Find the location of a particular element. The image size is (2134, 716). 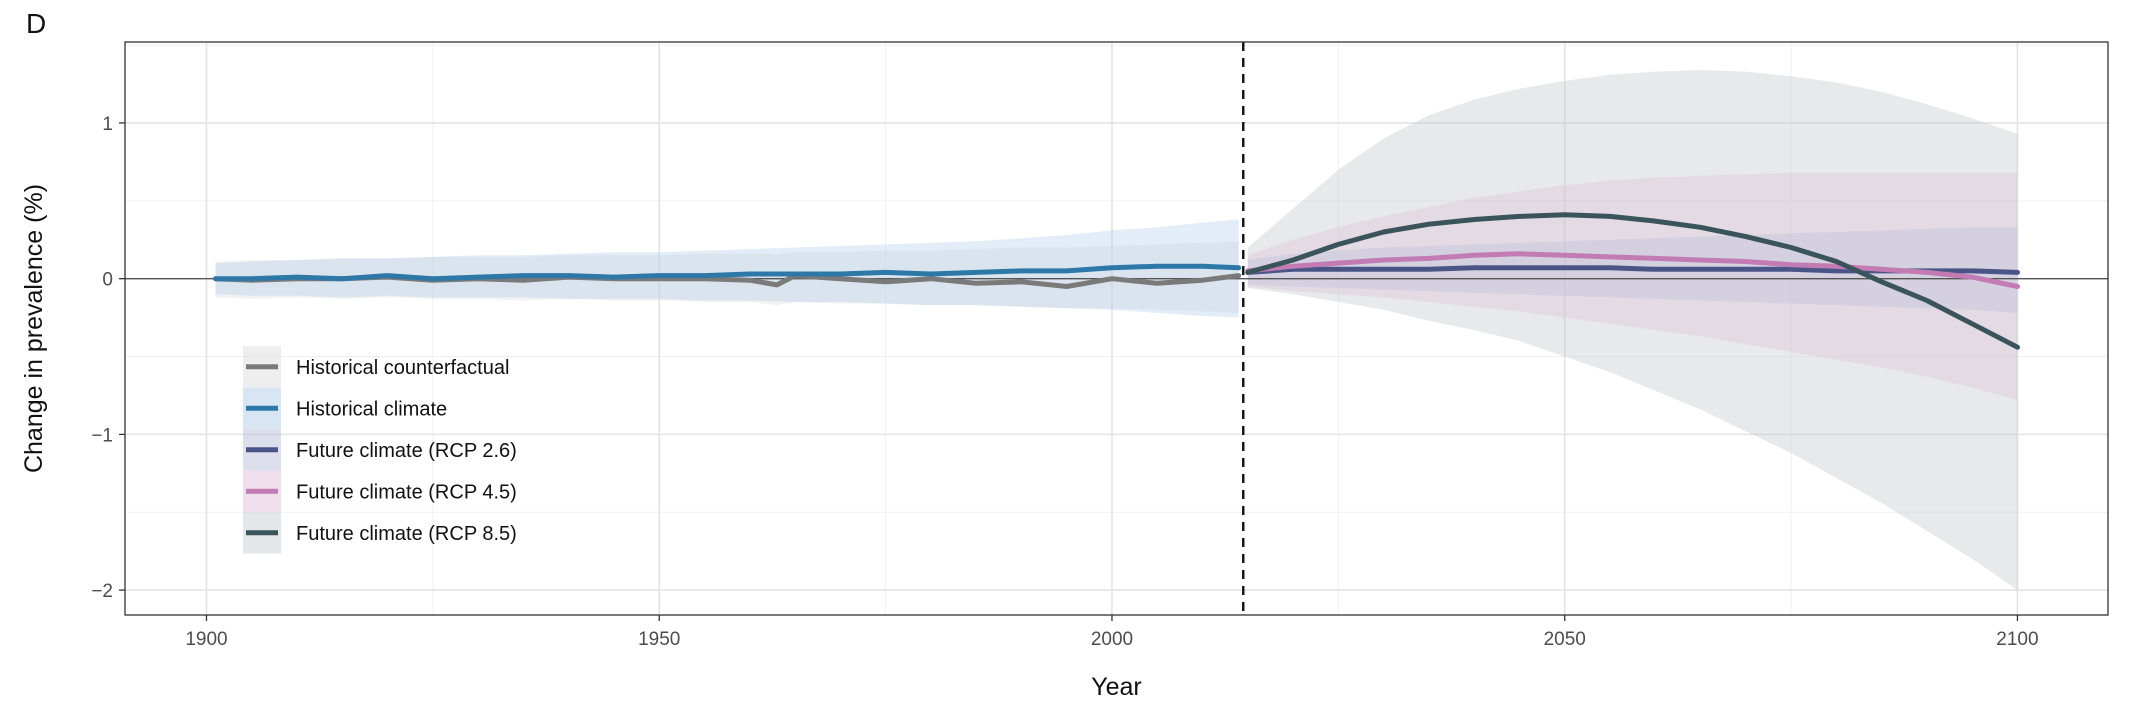

x-axis-title: Year is located at coordinates (1116, 687).